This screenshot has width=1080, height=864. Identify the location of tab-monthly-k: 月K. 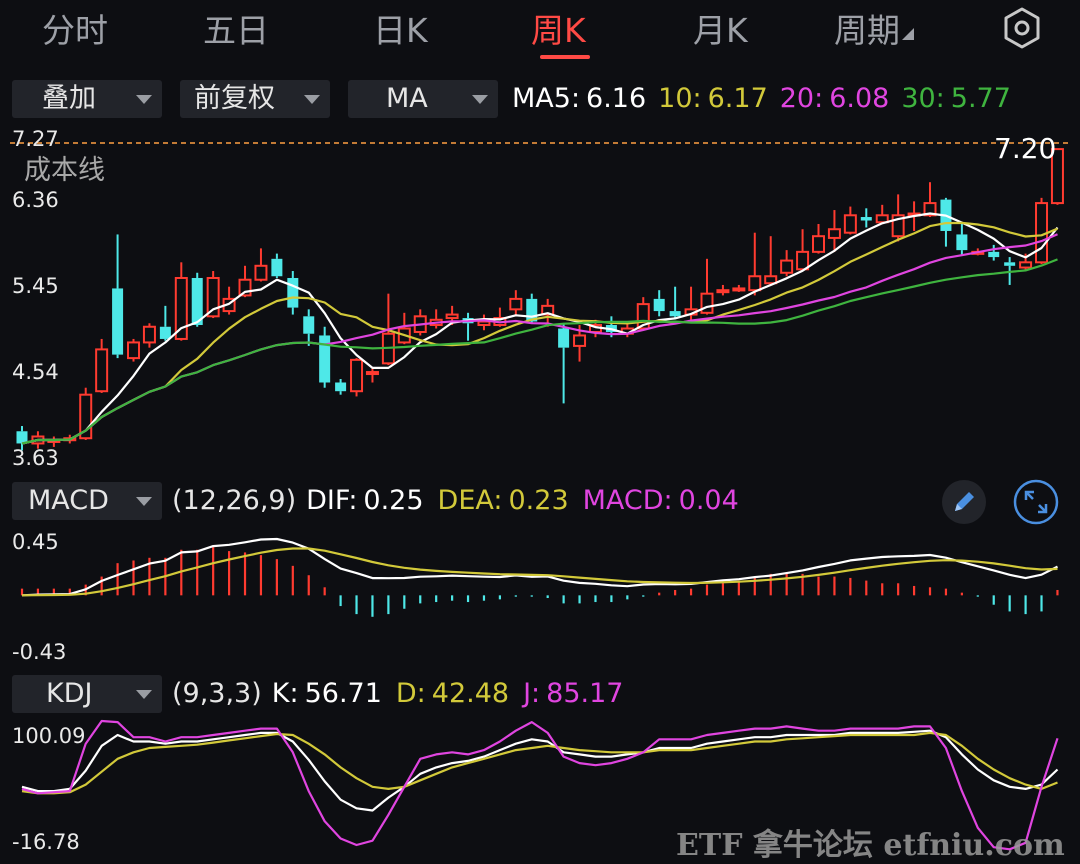
(720, 30).